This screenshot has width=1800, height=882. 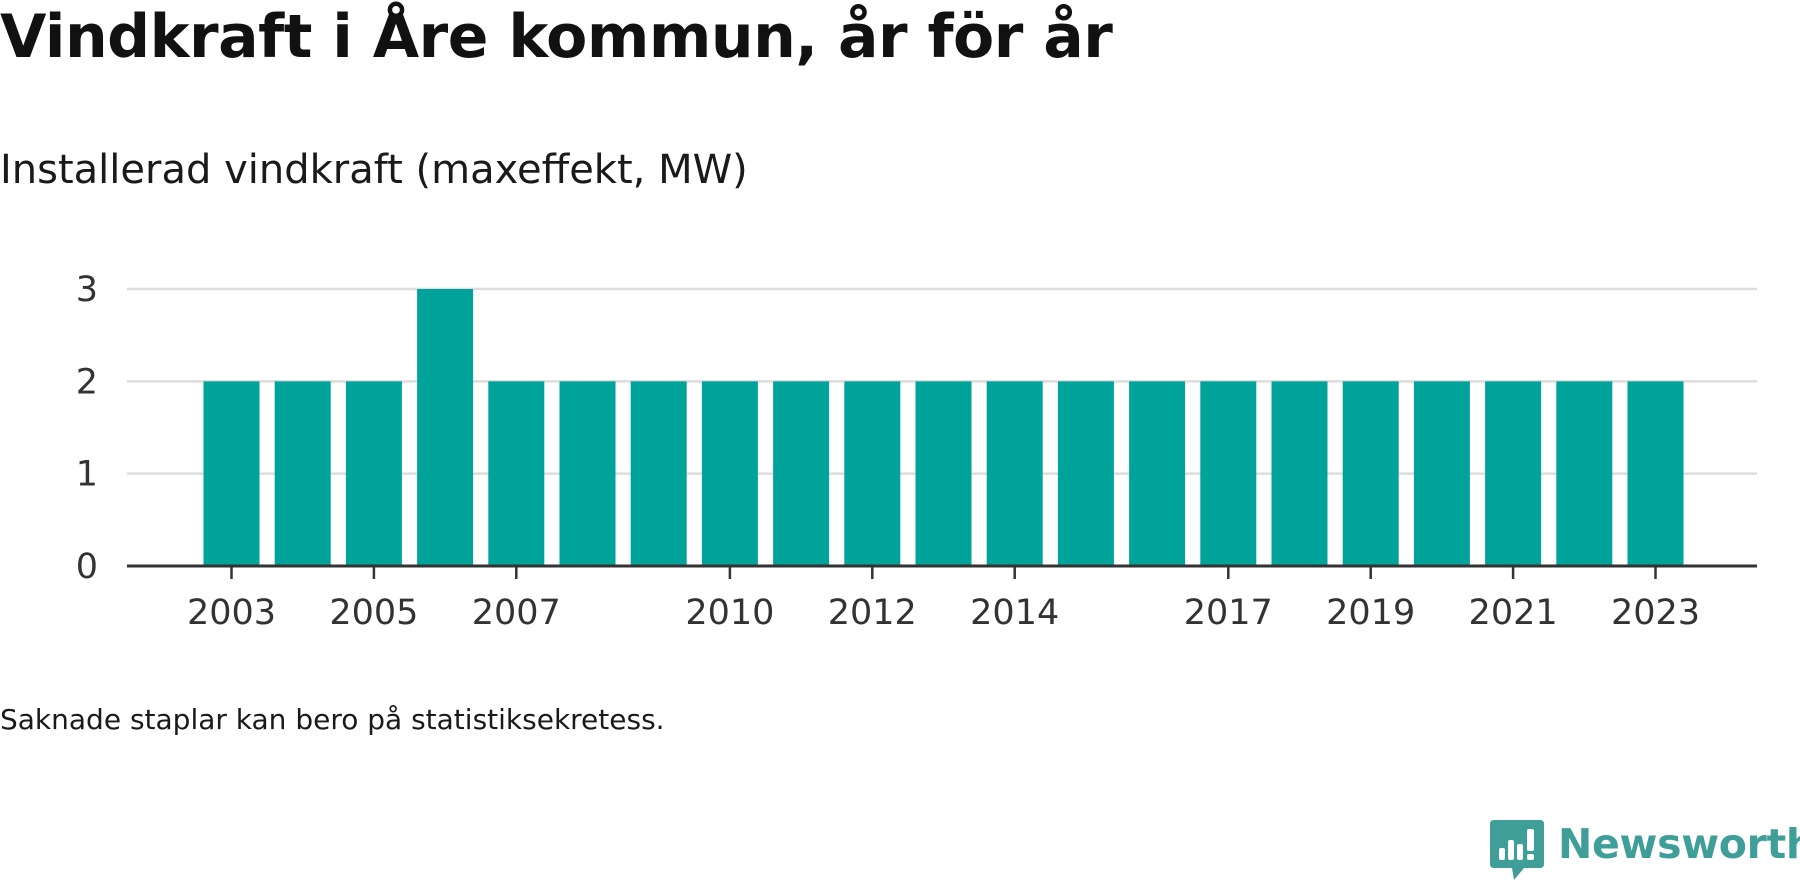 I want to click on bar-2014, so click(x=1014, y=473).